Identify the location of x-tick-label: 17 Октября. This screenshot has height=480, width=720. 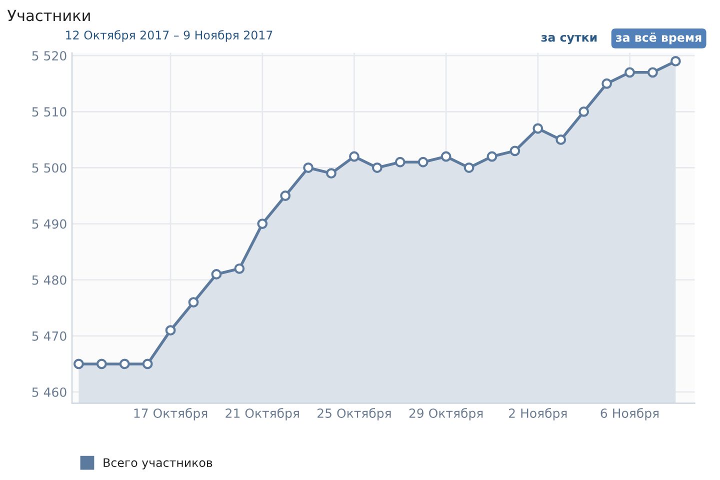
(171, 414).